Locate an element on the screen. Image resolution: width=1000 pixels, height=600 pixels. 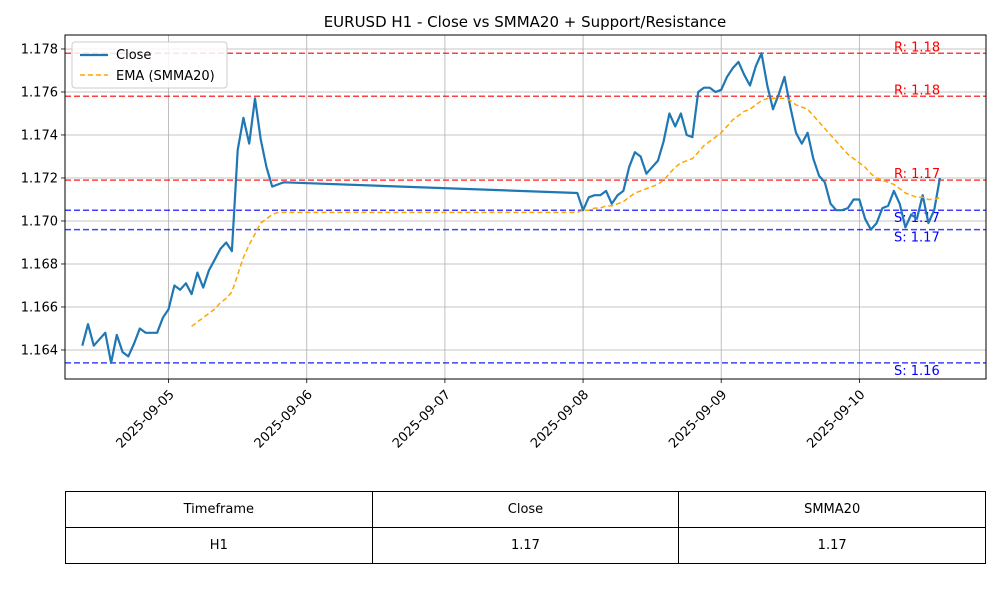
table-row: H1 1.17 1.17 is located at coordinates (525, 545).